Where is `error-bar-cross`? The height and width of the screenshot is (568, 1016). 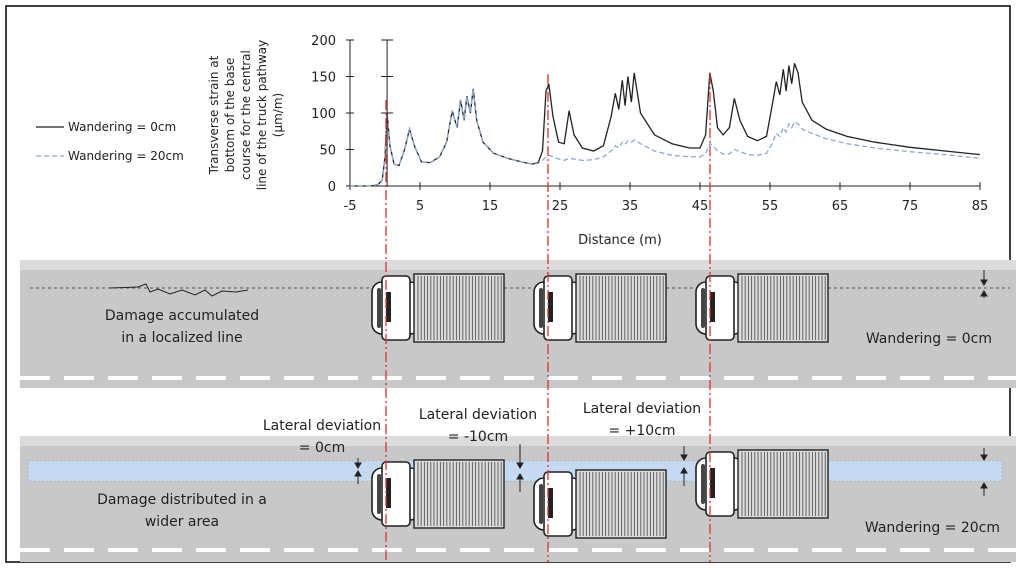 error-bar-cross is located at coordinates (387, 112).